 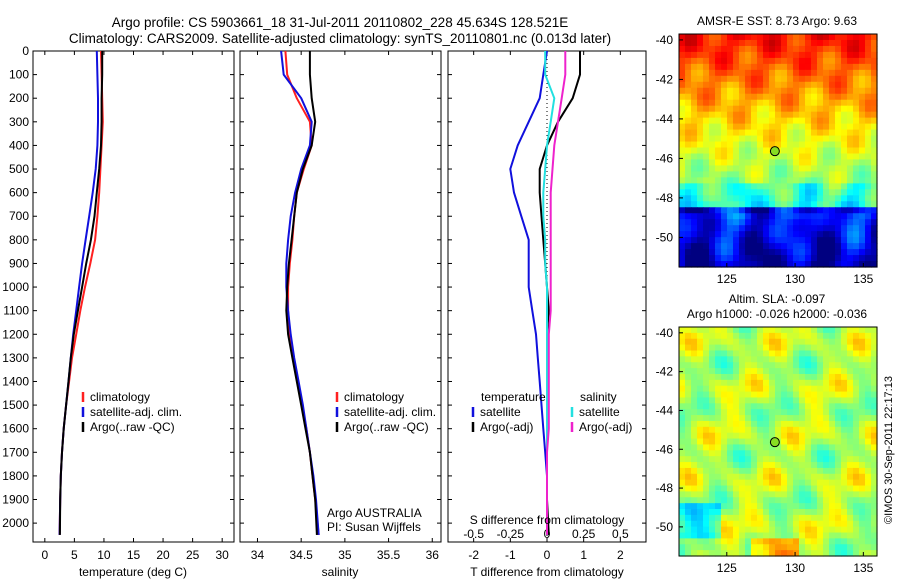 What do you see at coordinates (473, 534) in the screenshot?
I see `s-diff-tick-label: -0.5` at bounding box center [473, 534].